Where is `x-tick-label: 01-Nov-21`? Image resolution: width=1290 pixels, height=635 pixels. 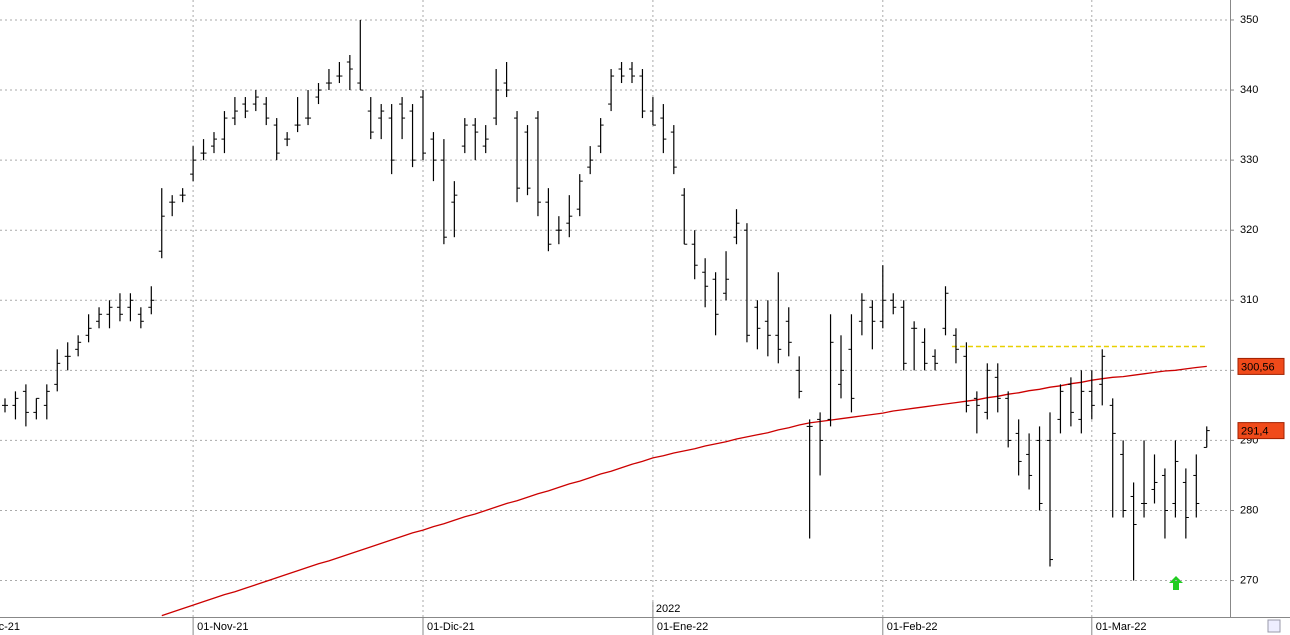 x-tick-label: 01-Nov-21 is located at coordinates (222, 627).